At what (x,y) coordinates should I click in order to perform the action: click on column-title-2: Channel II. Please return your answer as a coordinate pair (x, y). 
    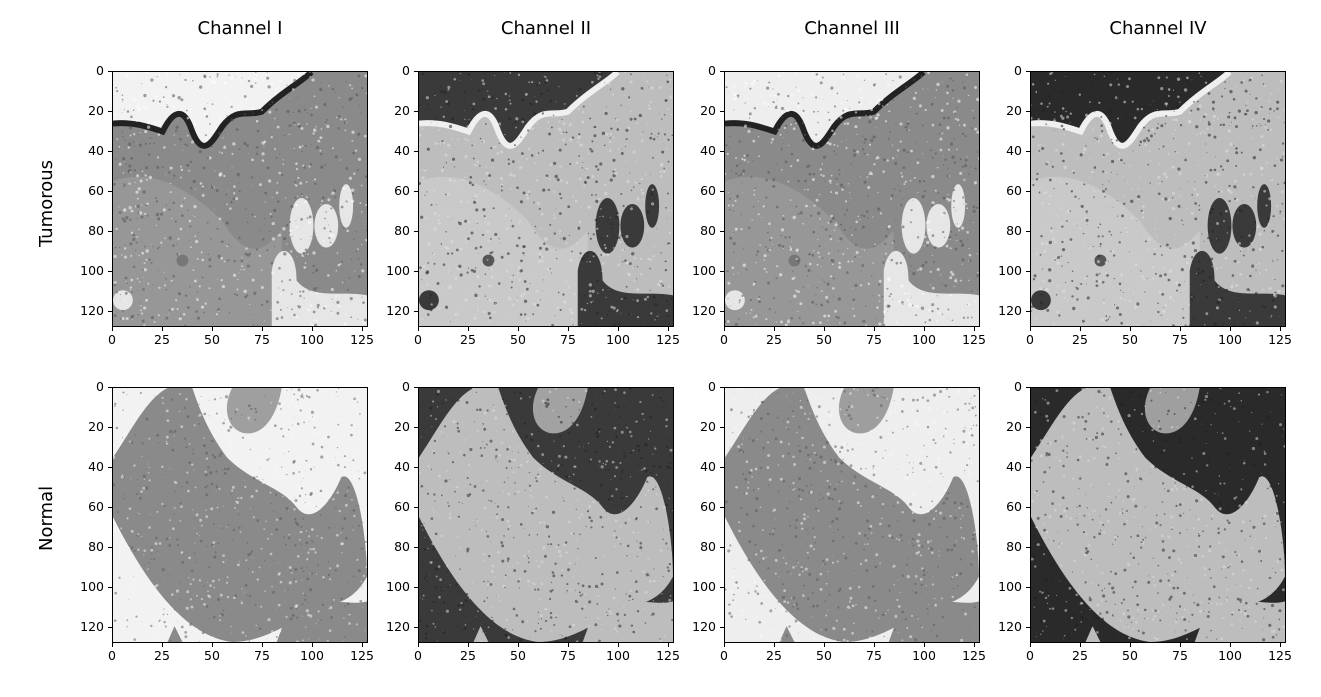
    Looking at the image, I should click on (546, 28).